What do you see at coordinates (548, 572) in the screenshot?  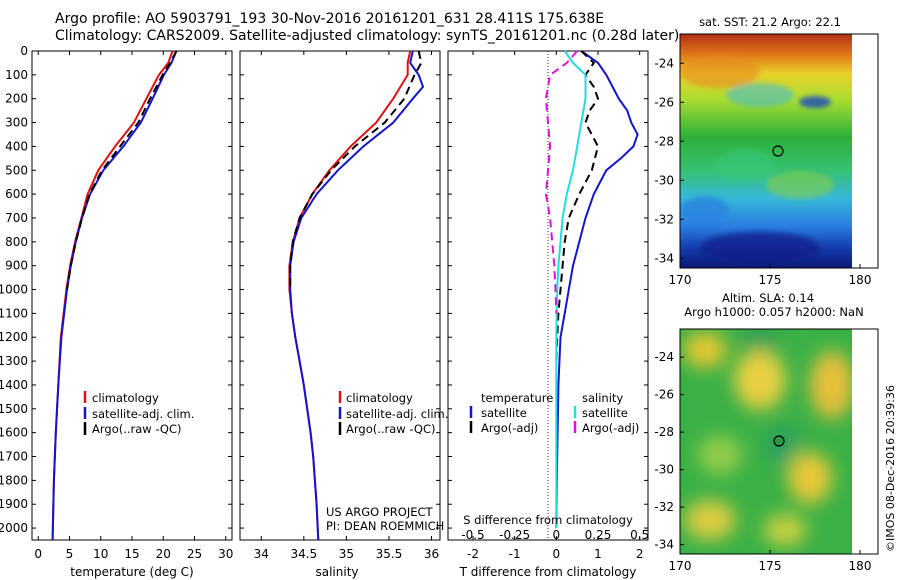 I see `t-difference-xlabel: T difference from climatology` at bounding box center [548, 572].